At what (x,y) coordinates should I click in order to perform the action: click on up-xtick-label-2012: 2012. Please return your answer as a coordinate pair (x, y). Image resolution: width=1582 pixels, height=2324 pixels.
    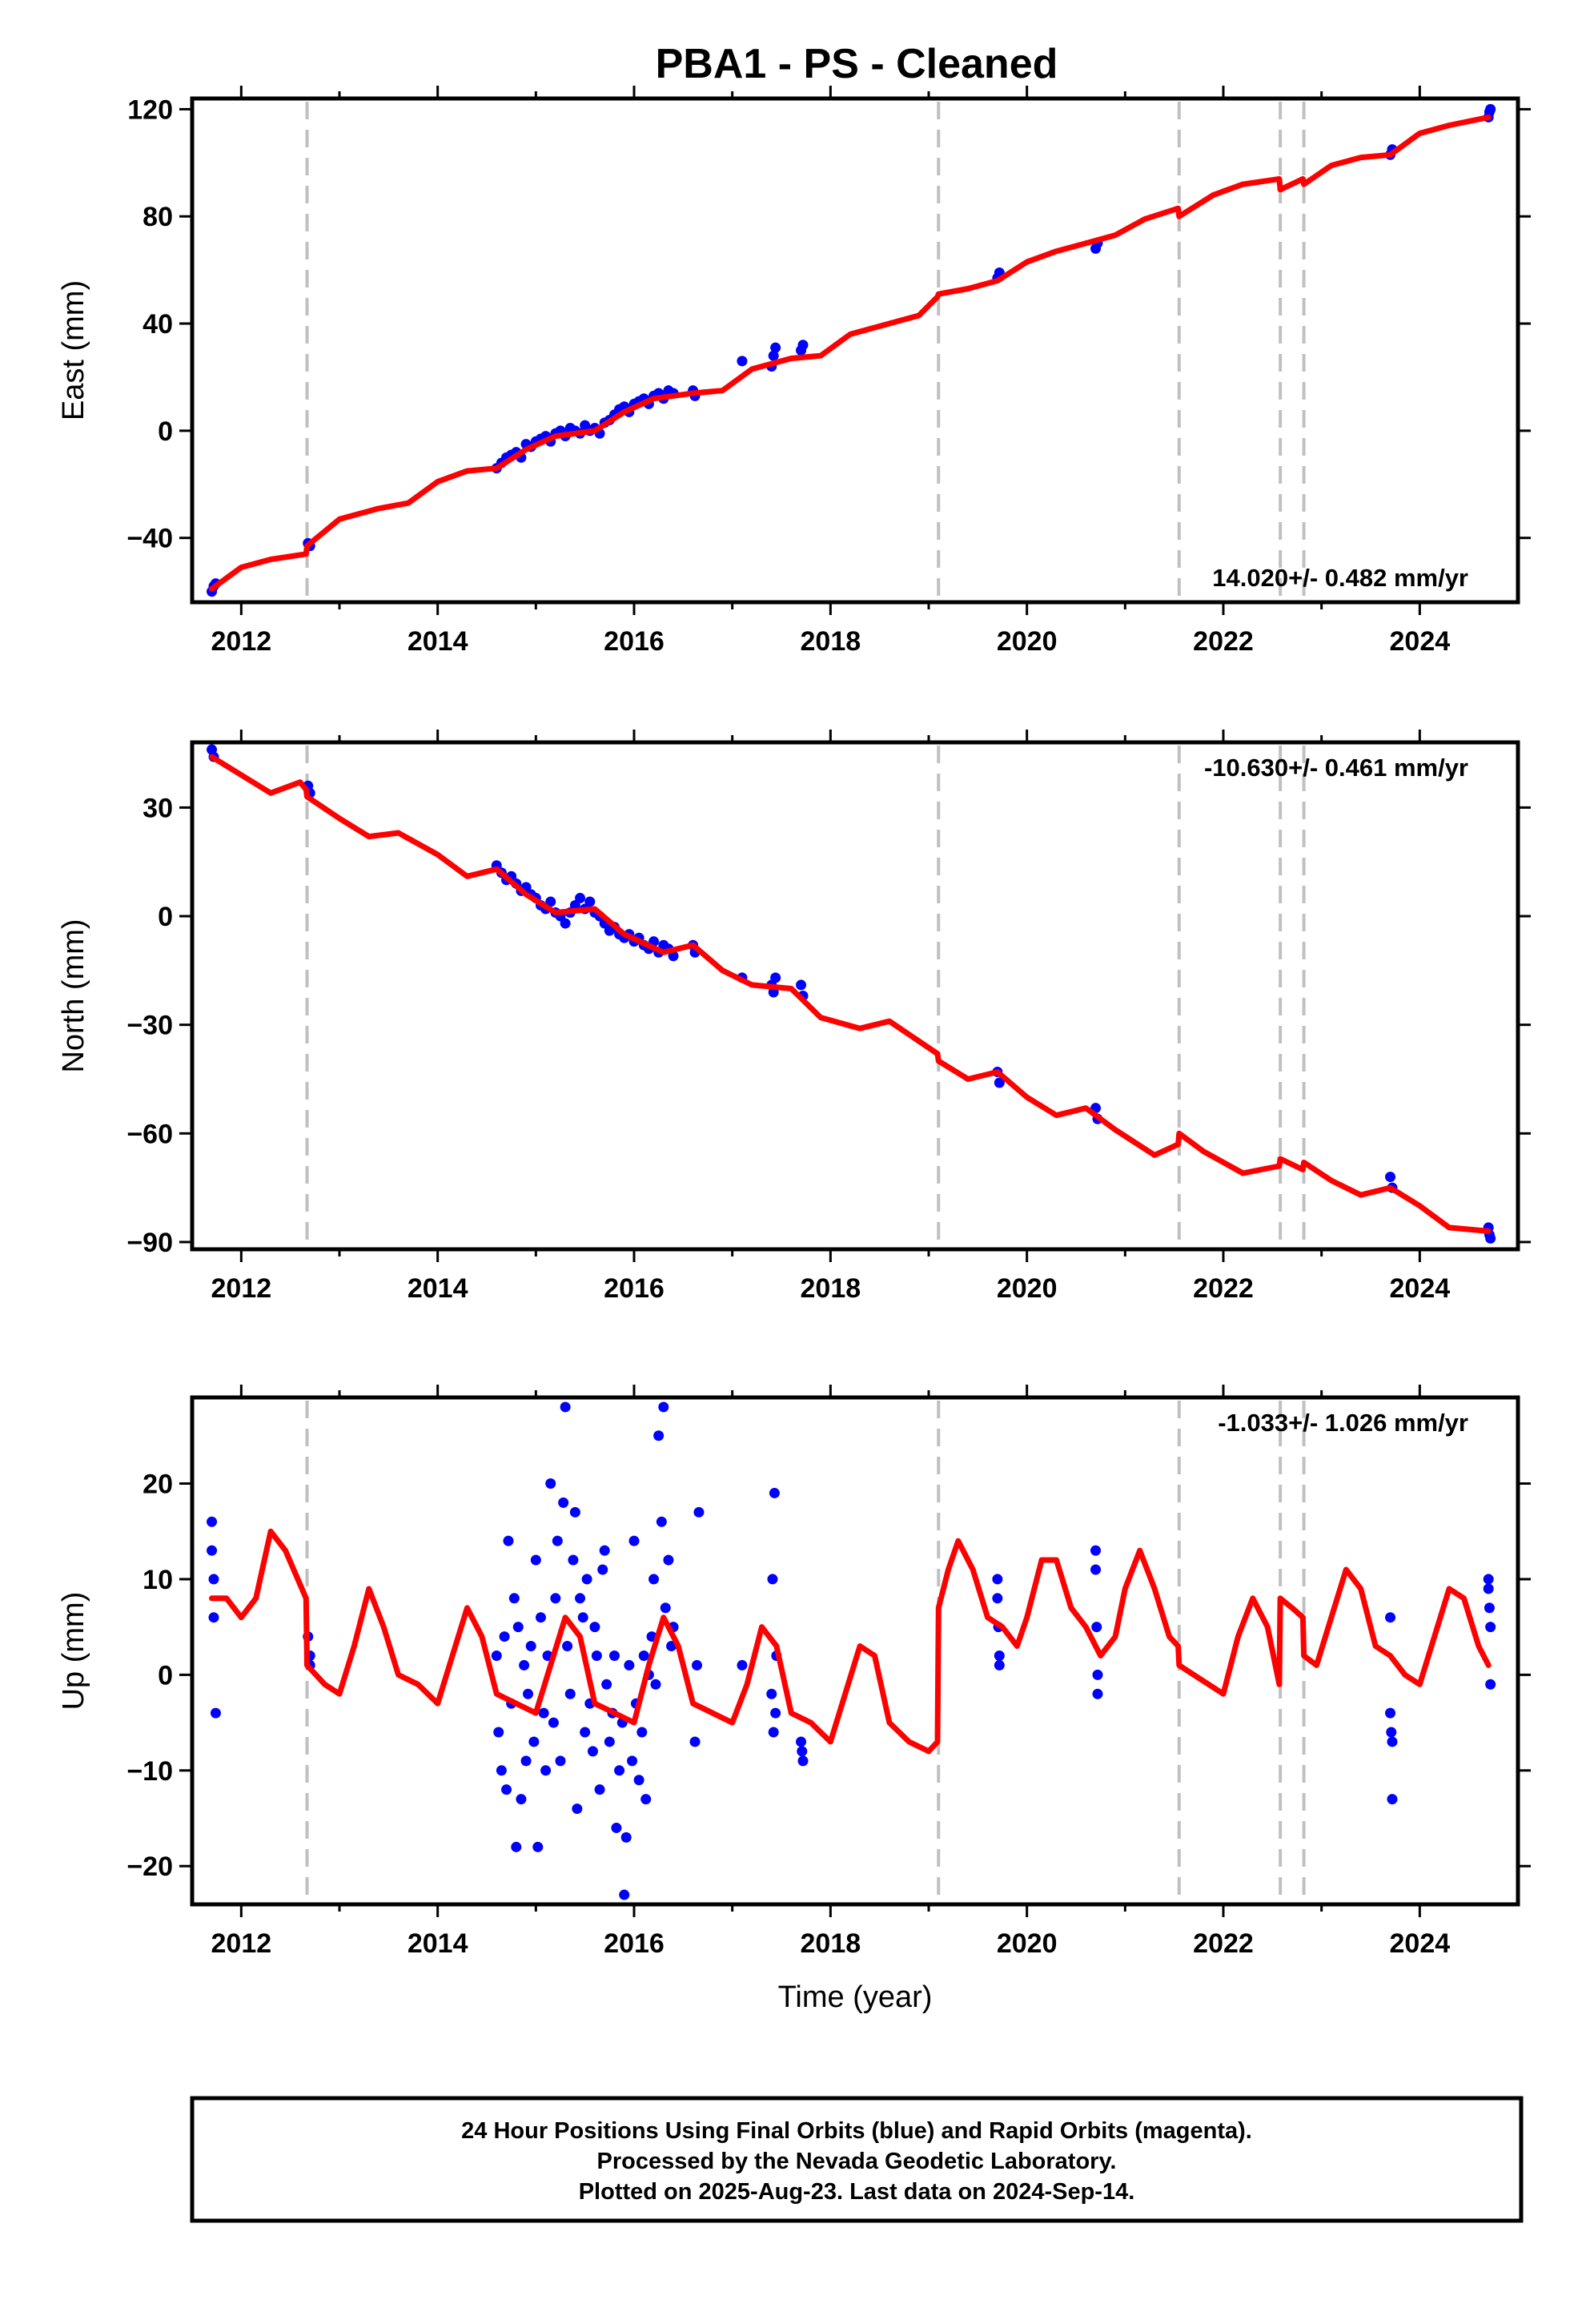
    Looking at the image, I should click on (242, 1943).